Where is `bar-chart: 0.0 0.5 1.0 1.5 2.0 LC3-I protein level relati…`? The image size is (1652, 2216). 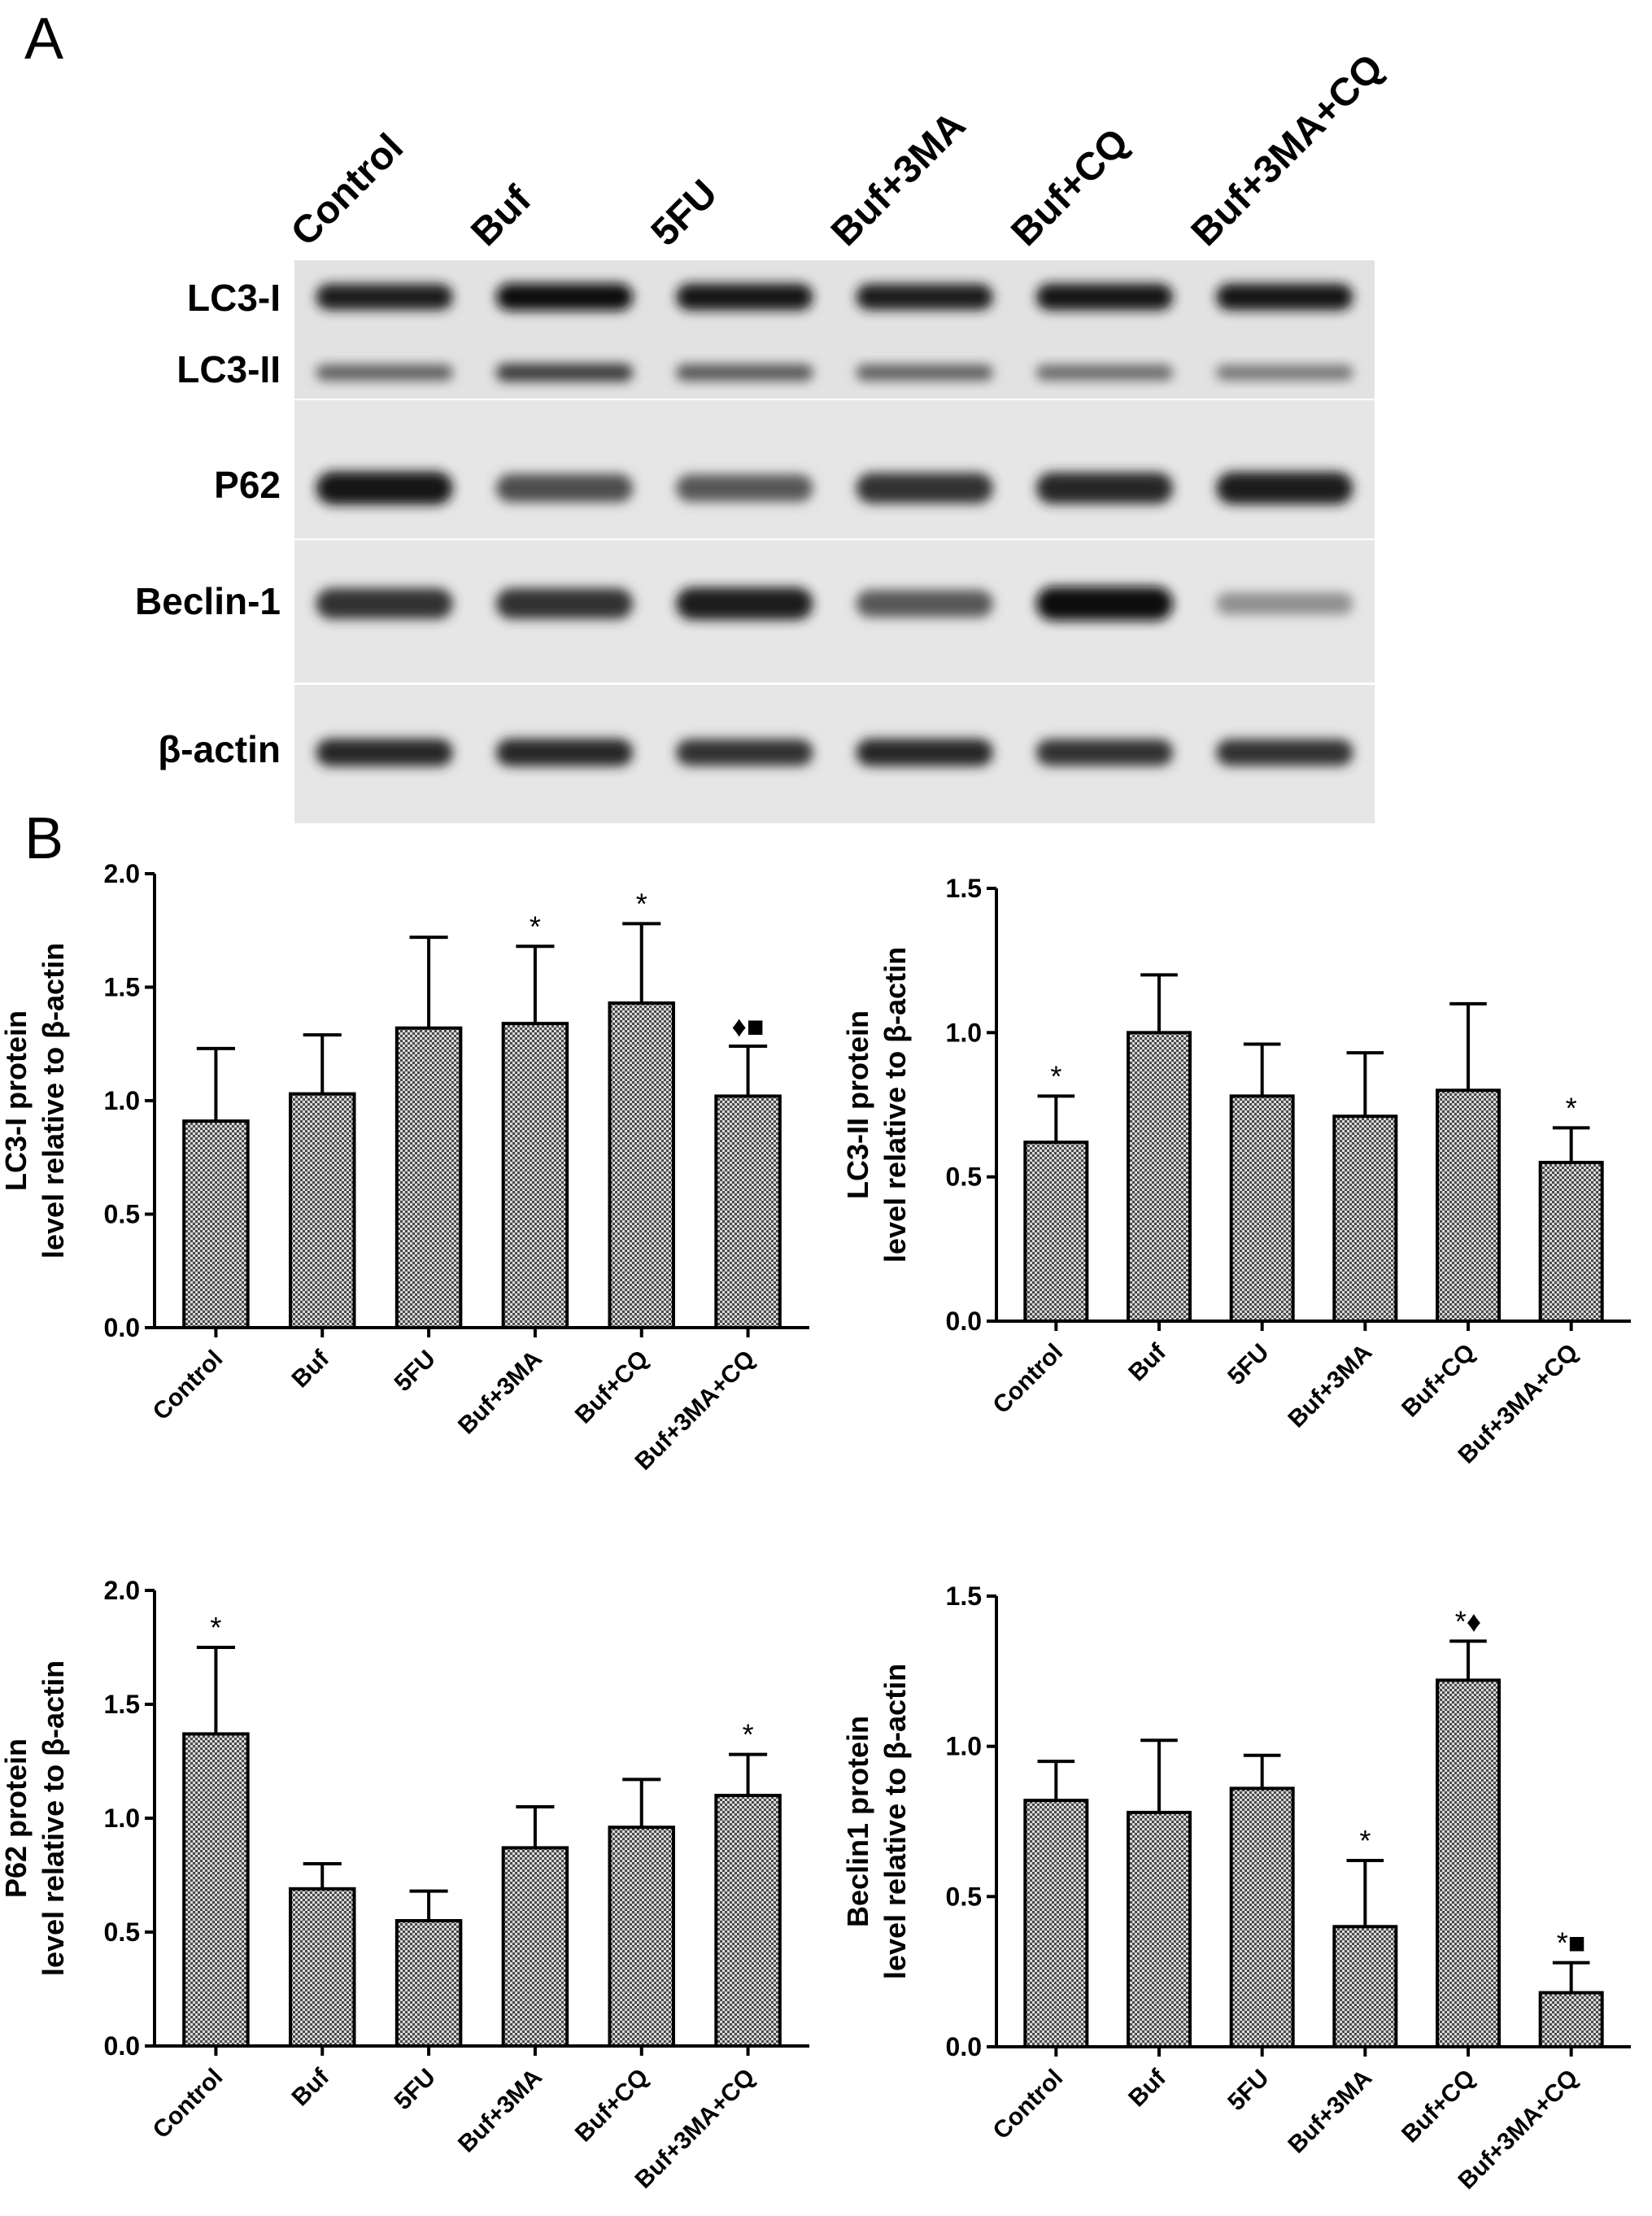 bar-chart: 0.0 0.5 1.0 1.5 2.0 LC3-I protein level relati… is located at coordinates (404, 1167).